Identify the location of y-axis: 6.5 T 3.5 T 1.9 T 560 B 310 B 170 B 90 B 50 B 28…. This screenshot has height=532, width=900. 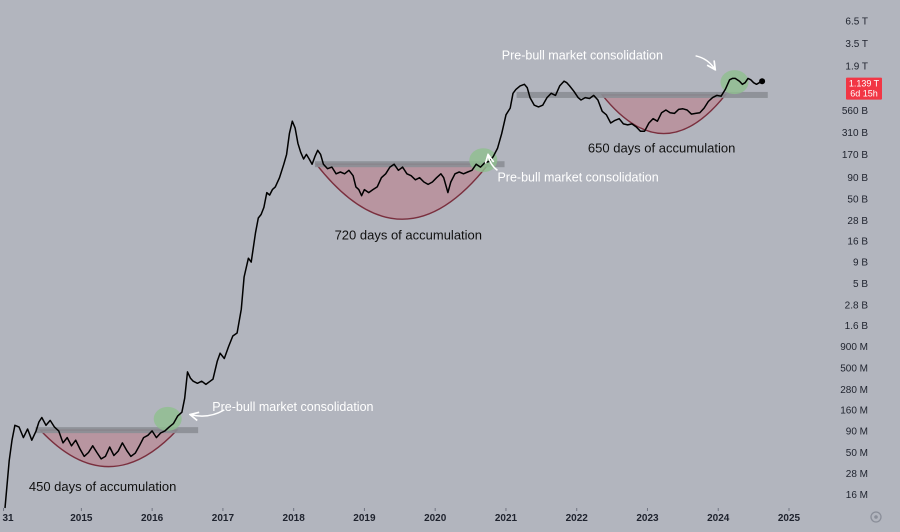
(854, 258).